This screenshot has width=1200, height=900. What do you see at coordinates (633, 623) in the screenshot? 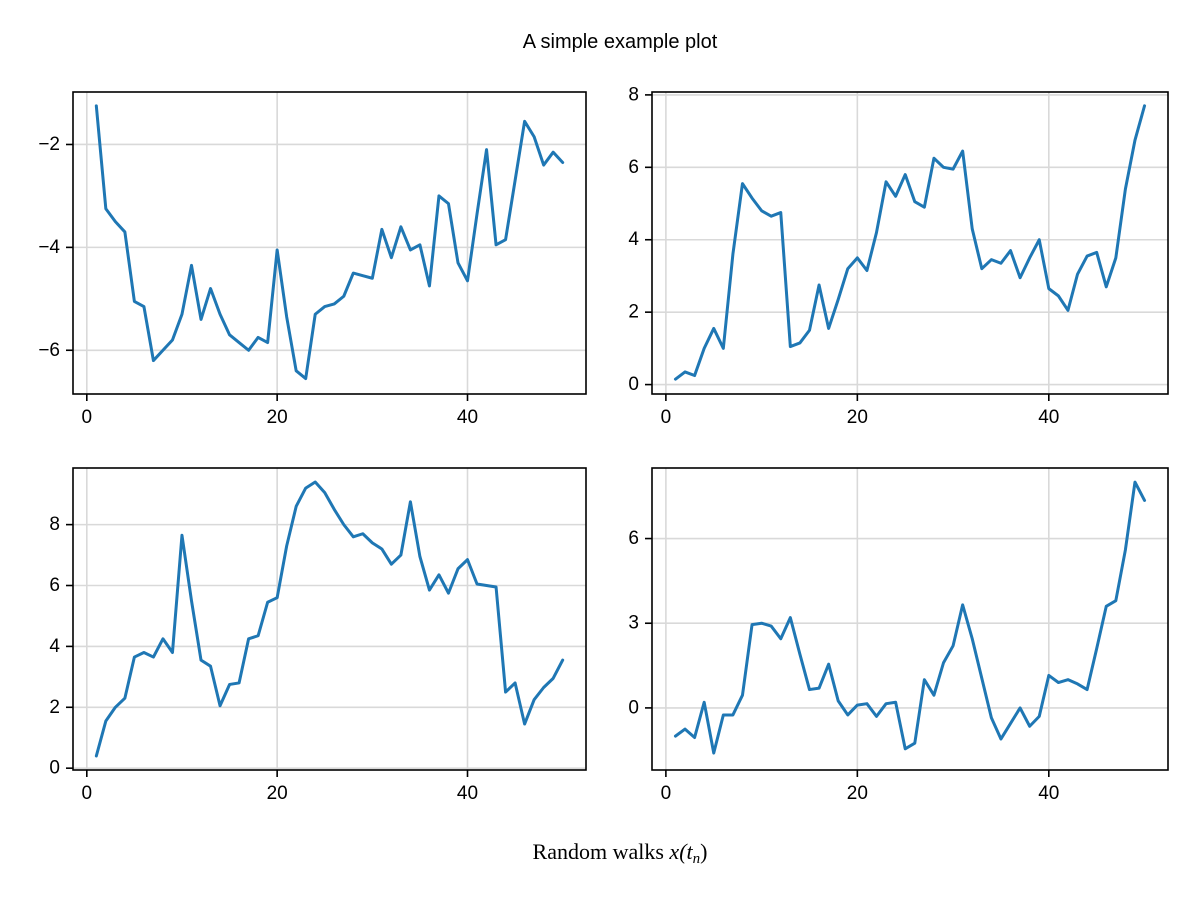
I see `y-tick-label: 3` at bounding box center [633, 623].